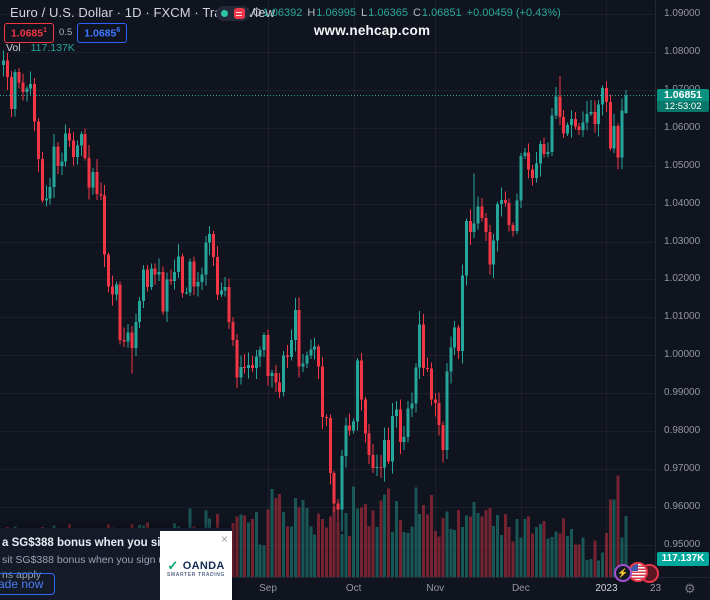 The height and width of the screenshot is (600, 710). What do you see at coordinates (257, 13) in the screenshot?
I see `open-label: O` at bounding box center [257, 13].